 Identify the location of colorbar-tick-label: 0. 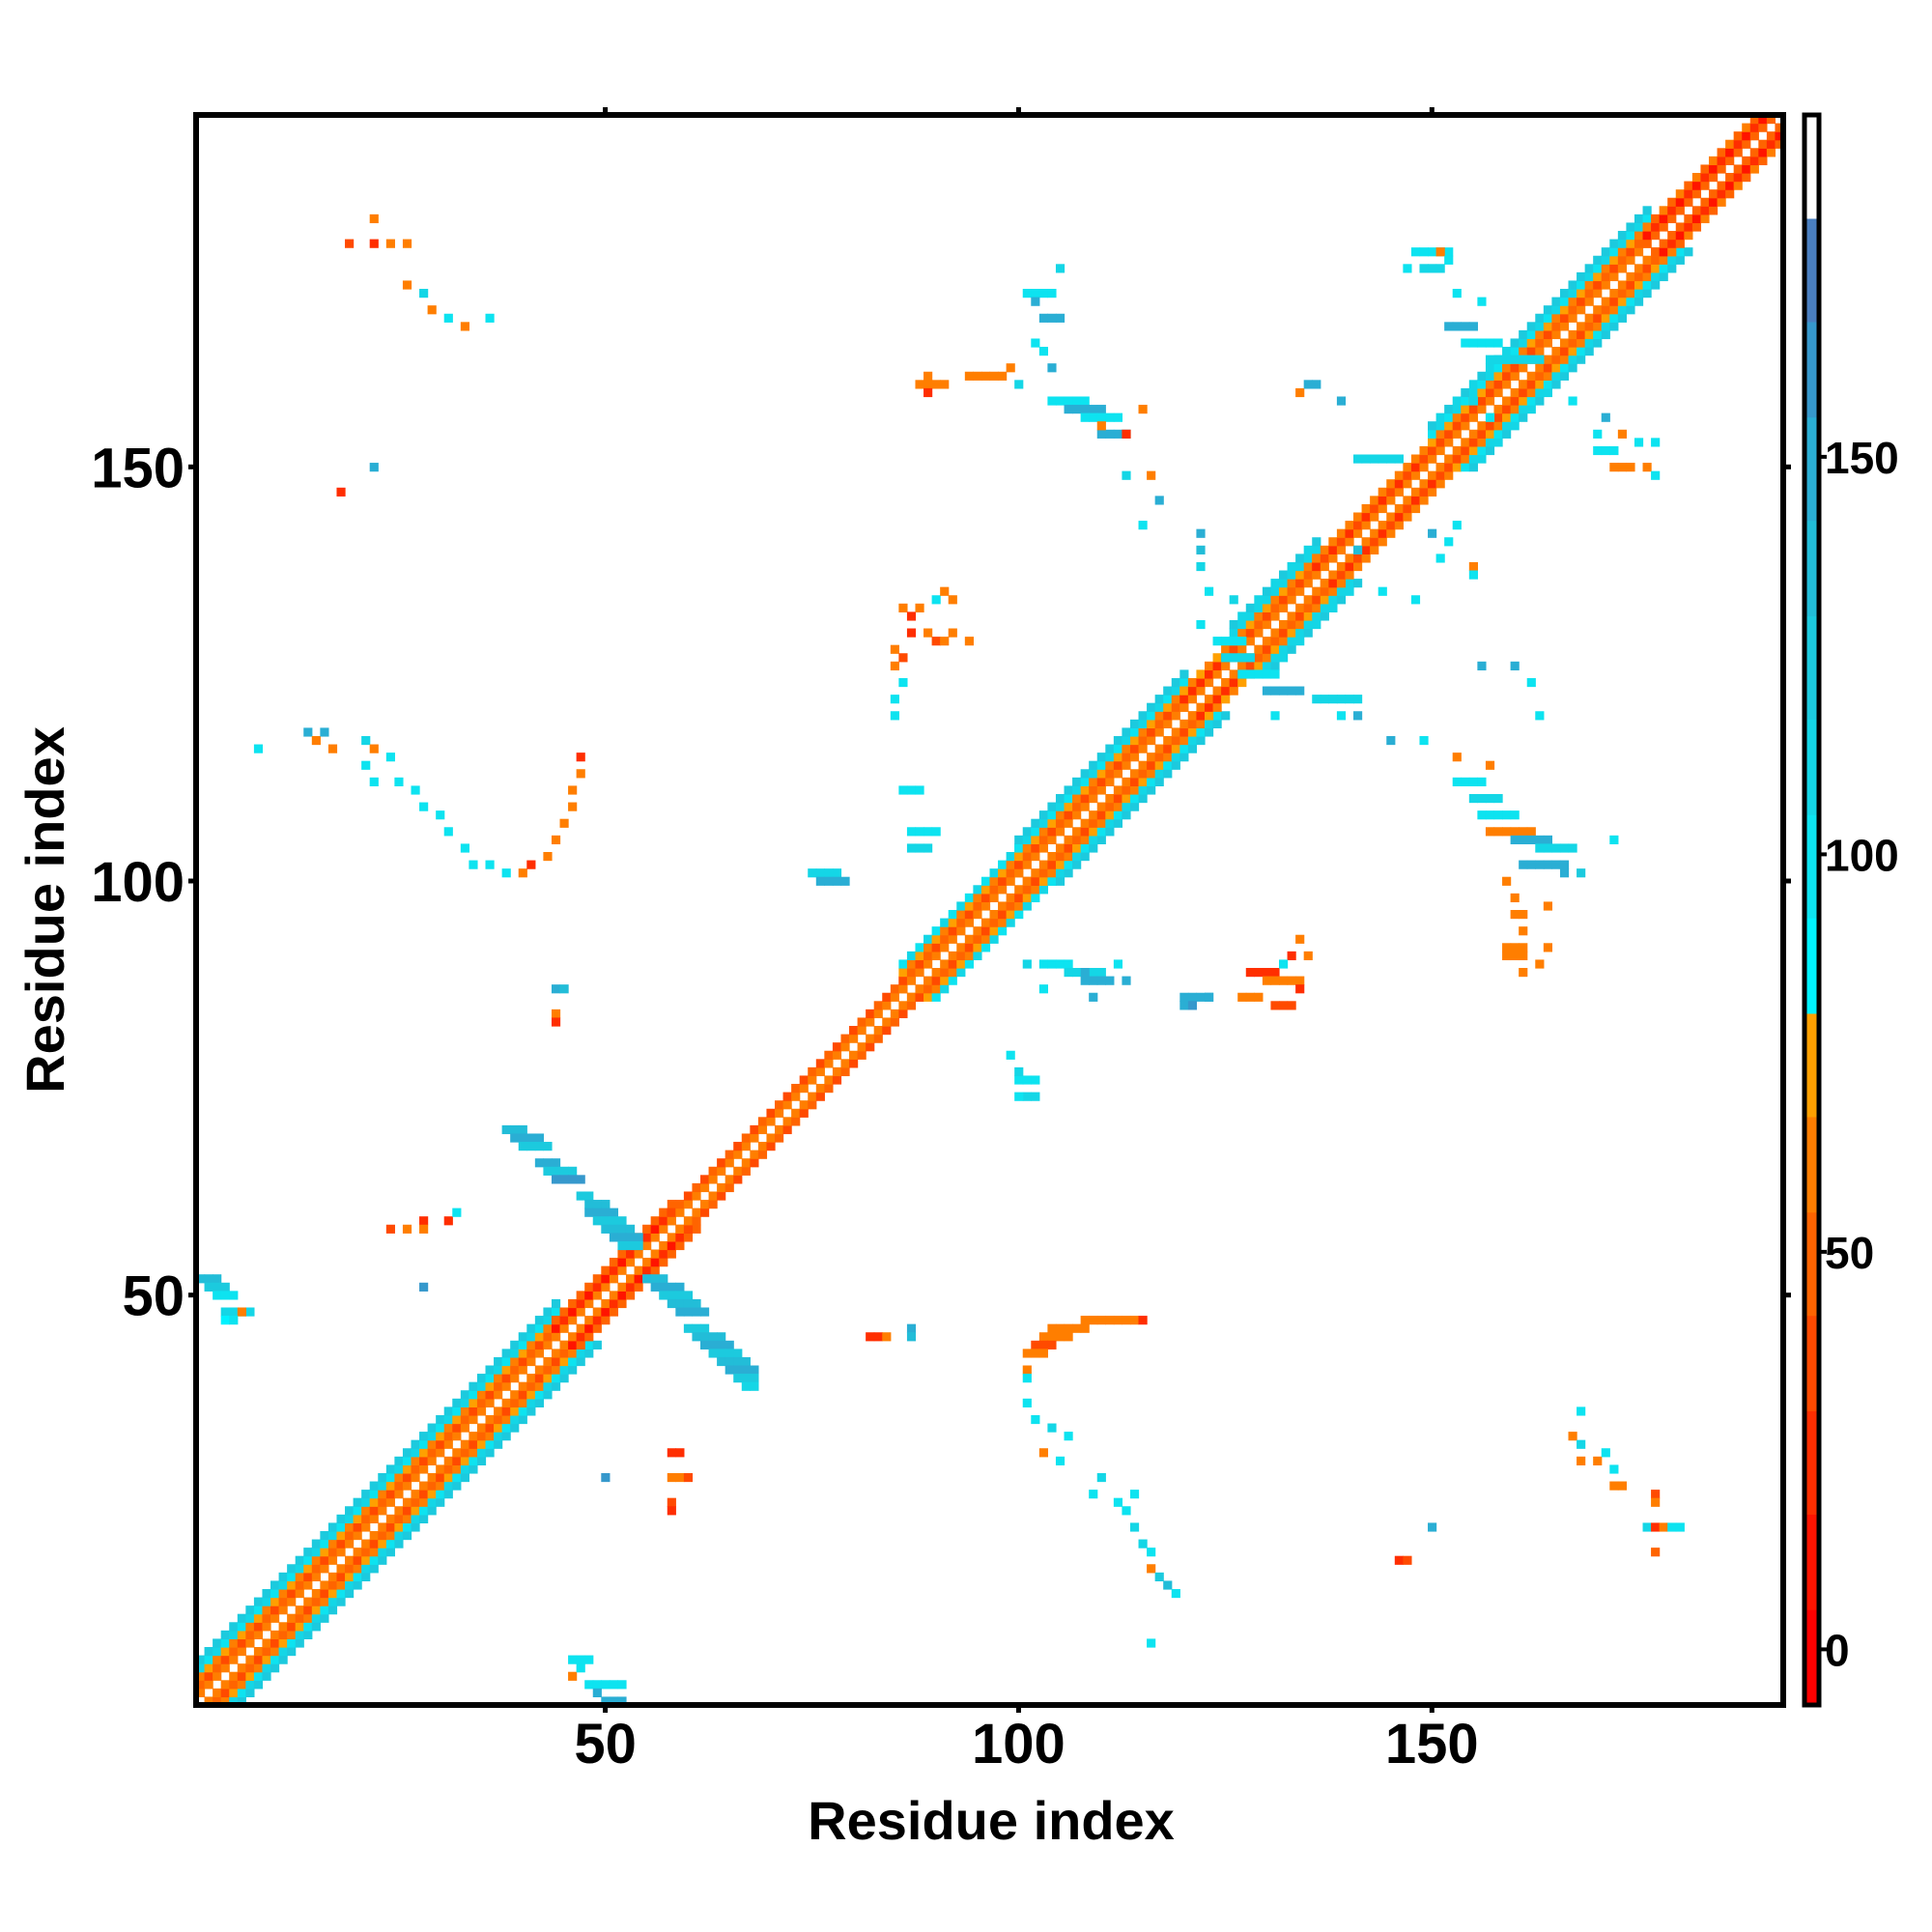
(1837, 1650).